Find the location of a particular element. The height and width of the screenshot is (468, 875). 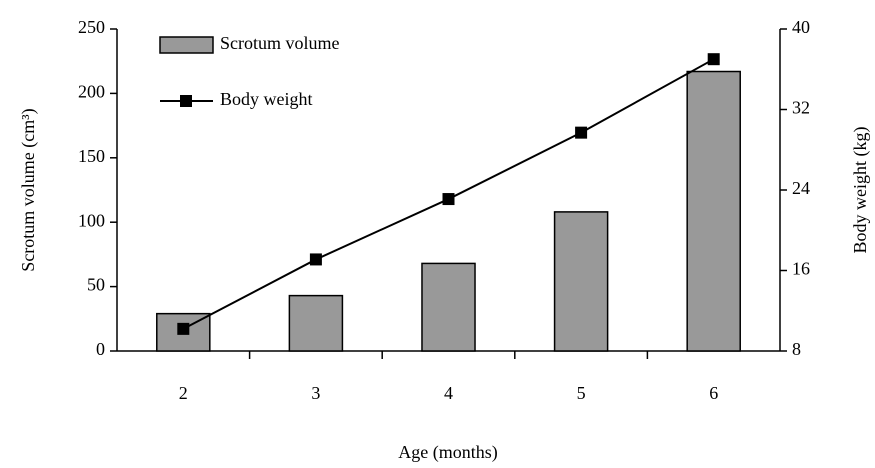

legend-label: Body weight is located at coordinates (266, 99).